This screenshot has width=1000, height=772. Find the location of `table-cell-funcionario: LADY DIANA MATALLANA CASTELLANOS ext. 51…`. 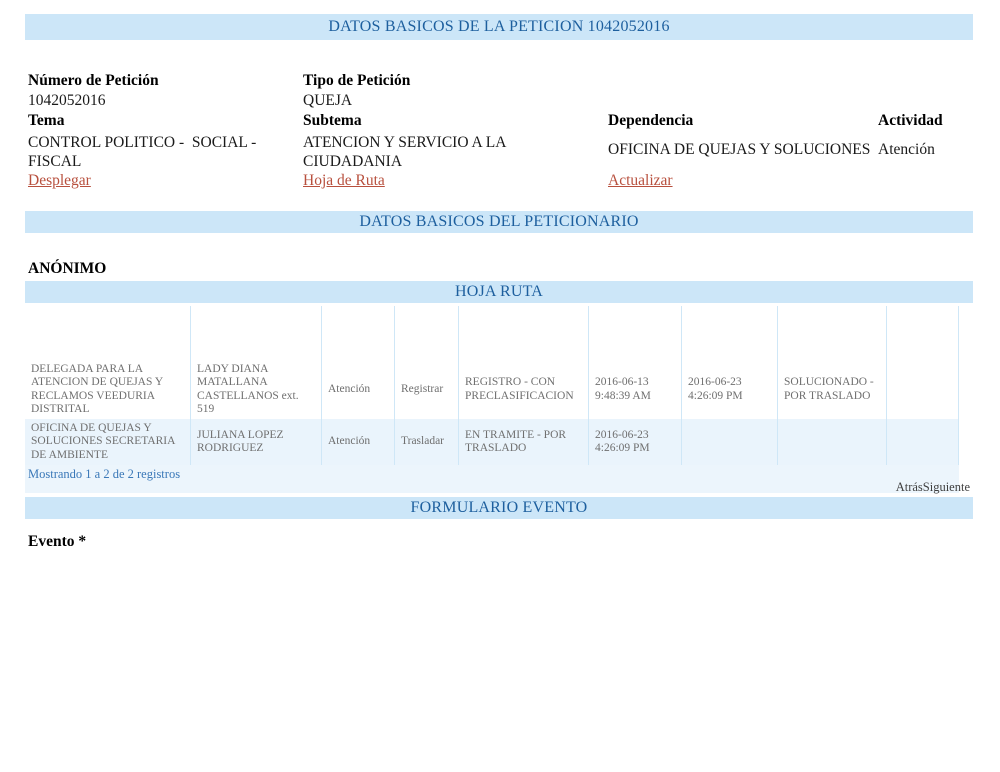

table-cell-funcionario: LADY DIANA MATALLANA CASTELLANOS ext. 51… is located at coordinates (256, 389).